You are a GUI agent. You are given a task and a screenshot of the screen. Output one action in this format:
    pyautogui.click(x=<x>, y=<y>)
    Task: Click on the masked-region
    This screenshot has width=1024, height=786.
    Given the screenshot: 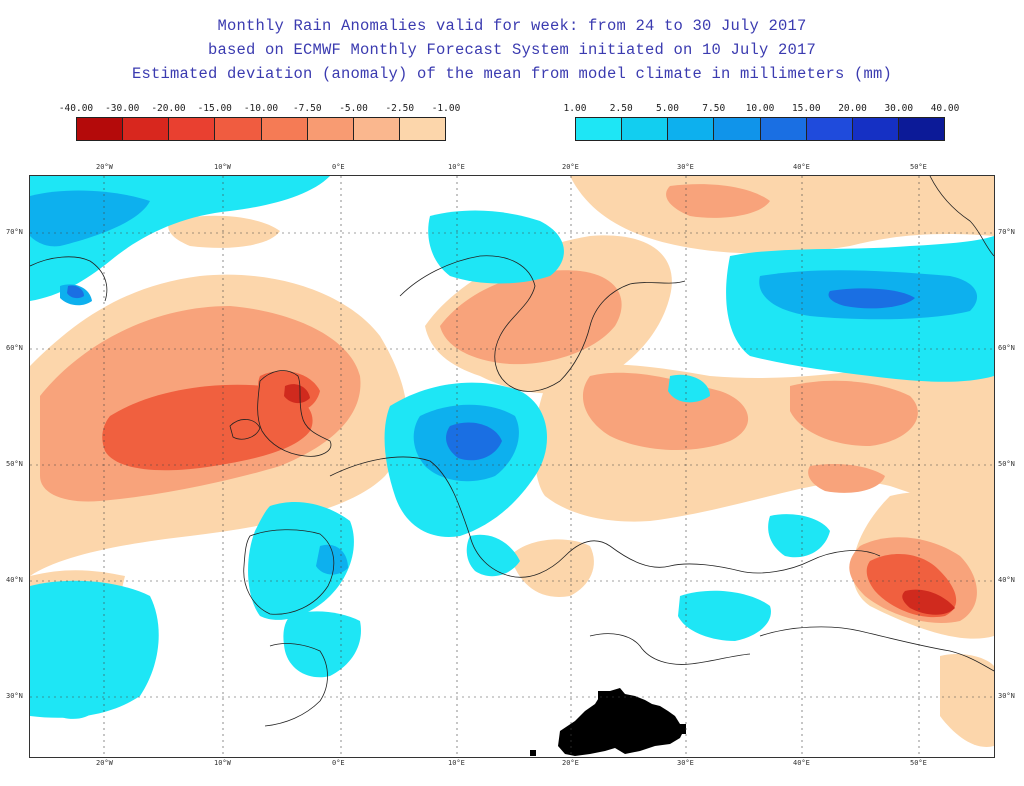 What is the action you would take?
    pyautogui.click(x=608, y=722)
    